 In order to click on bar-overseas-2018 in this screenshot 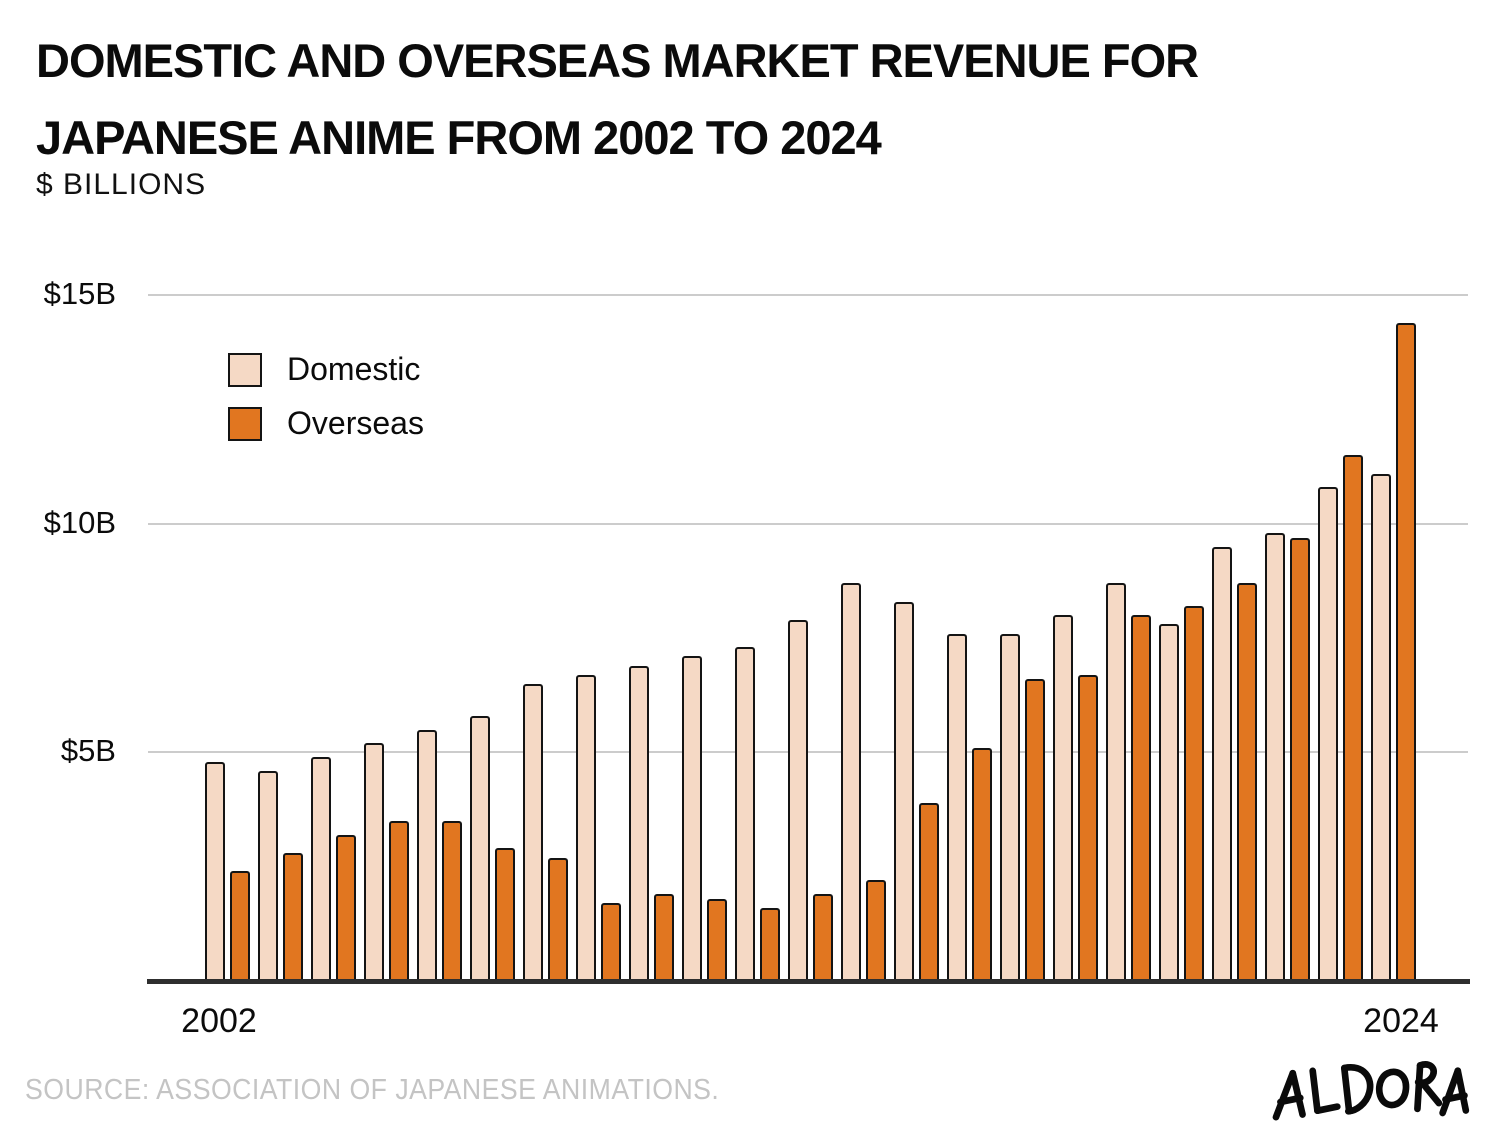, I will do `click(1087, 828)`.